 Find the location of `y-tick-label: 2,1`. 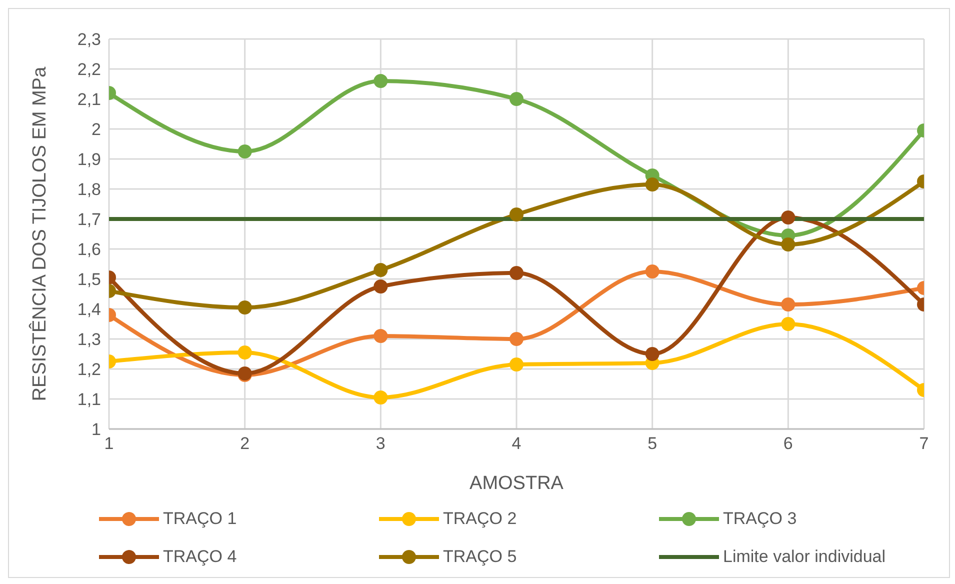

y-tick-label: 2,1 is located at coordinates (89, 100).